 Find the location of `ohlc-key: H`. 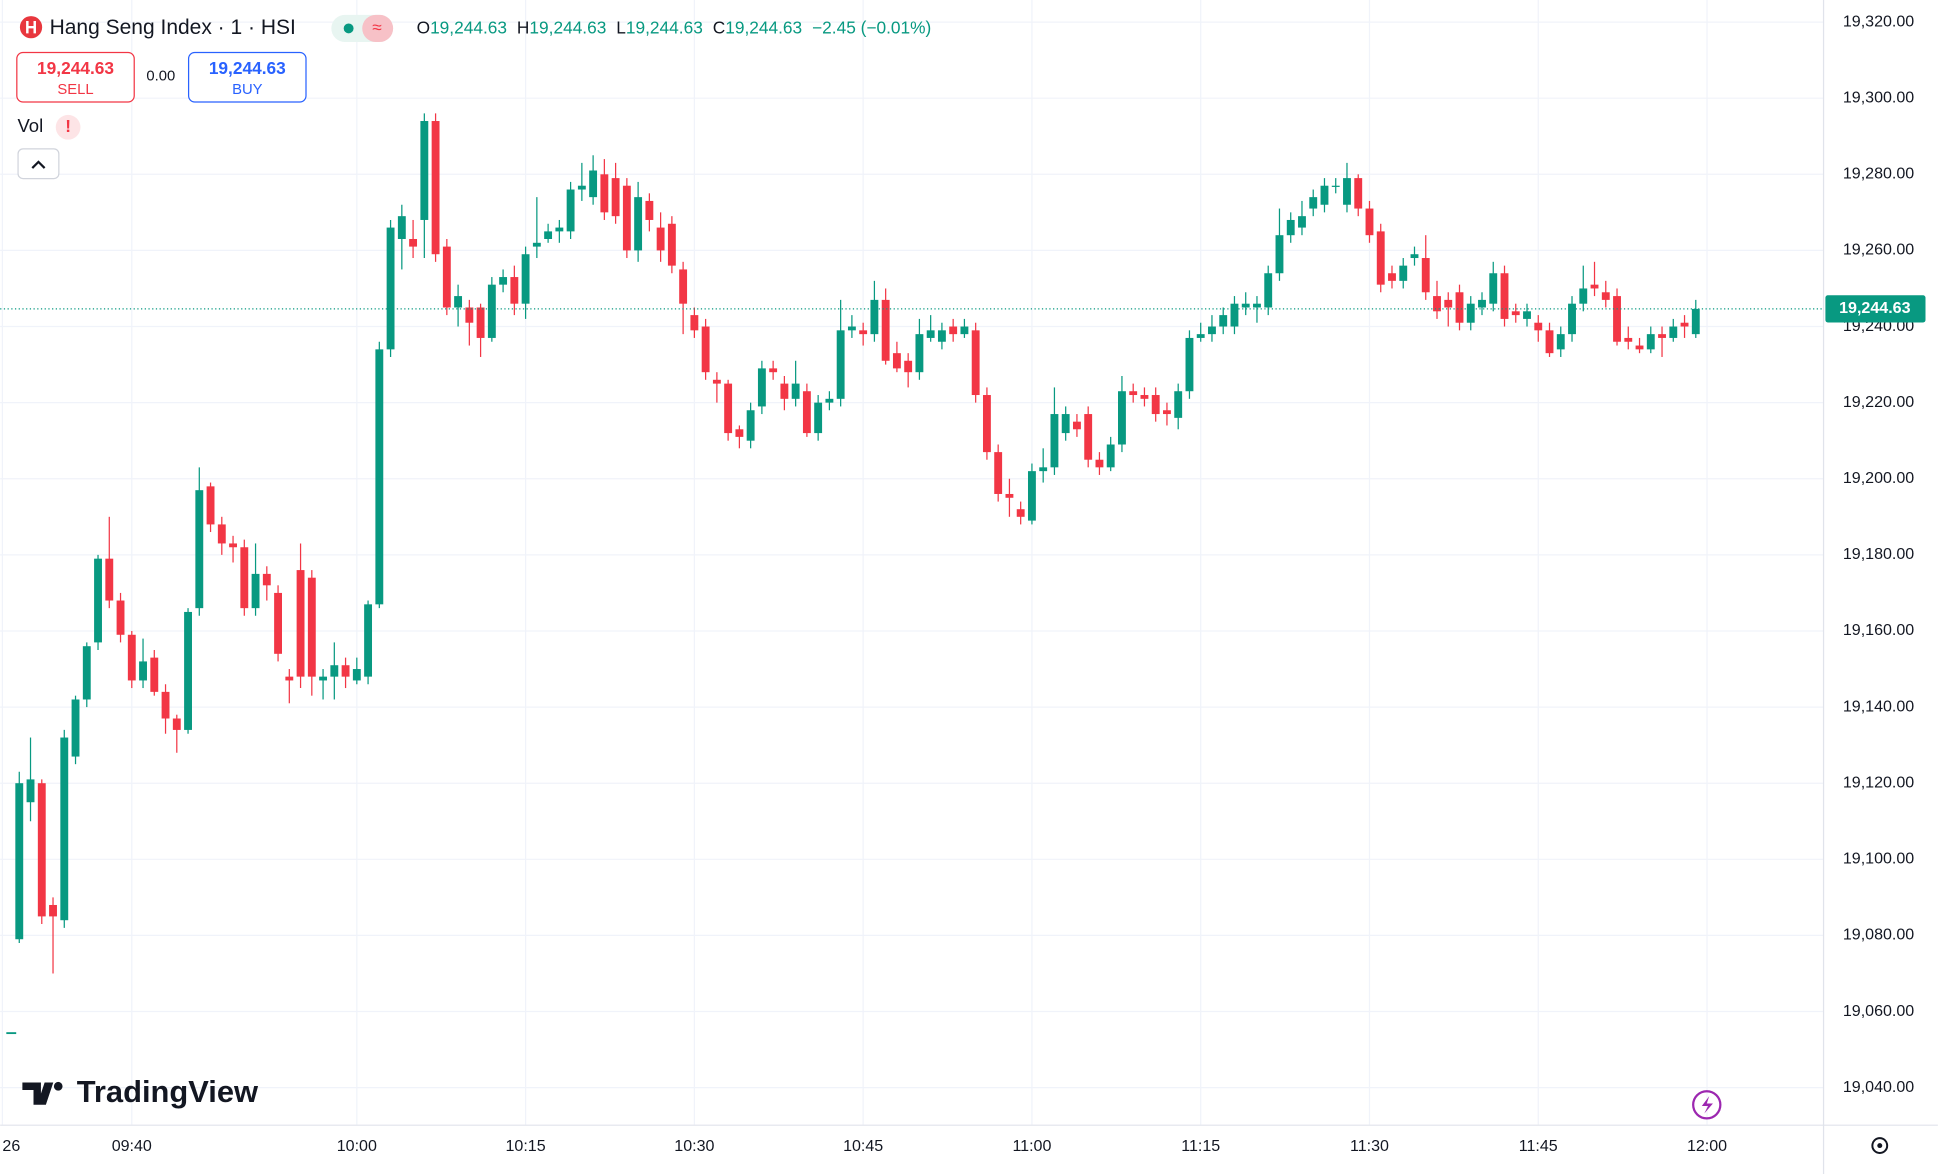

ohlc-key: H is located at coordinates (523, 27).